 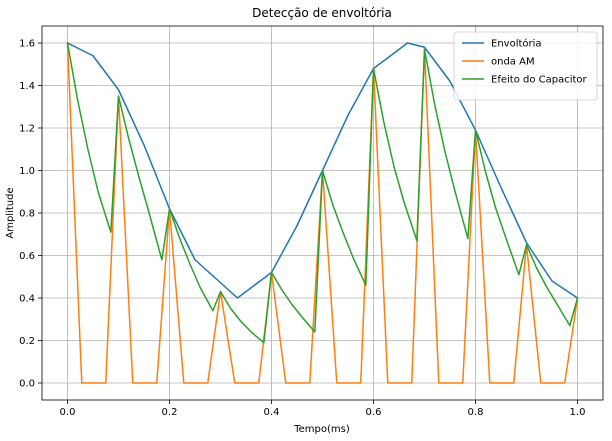 I want to click on y-tick-label: 0.2, so click(x=27, y=341).